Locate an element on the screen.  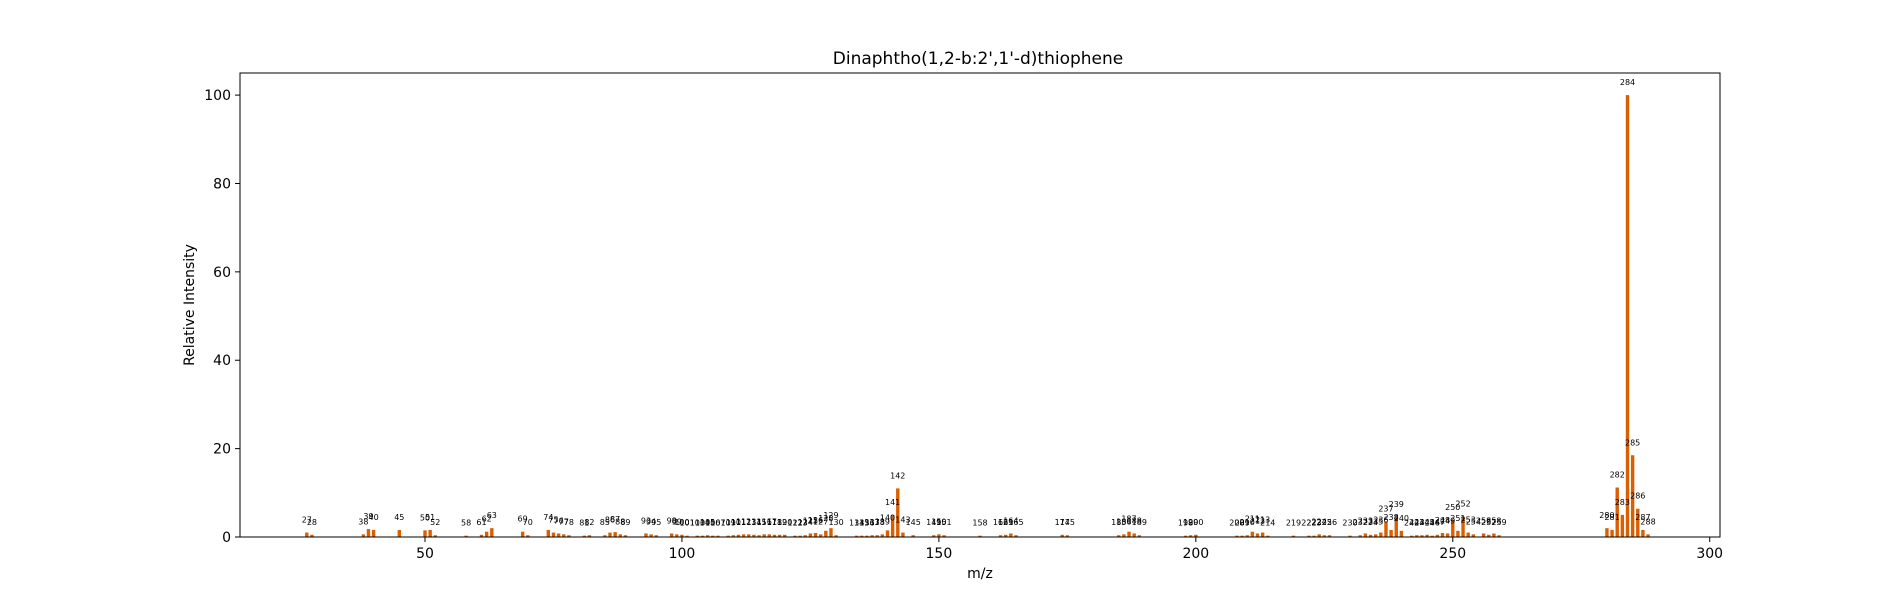
peak-label-234: 234 is located at coordinates (1370, 522).